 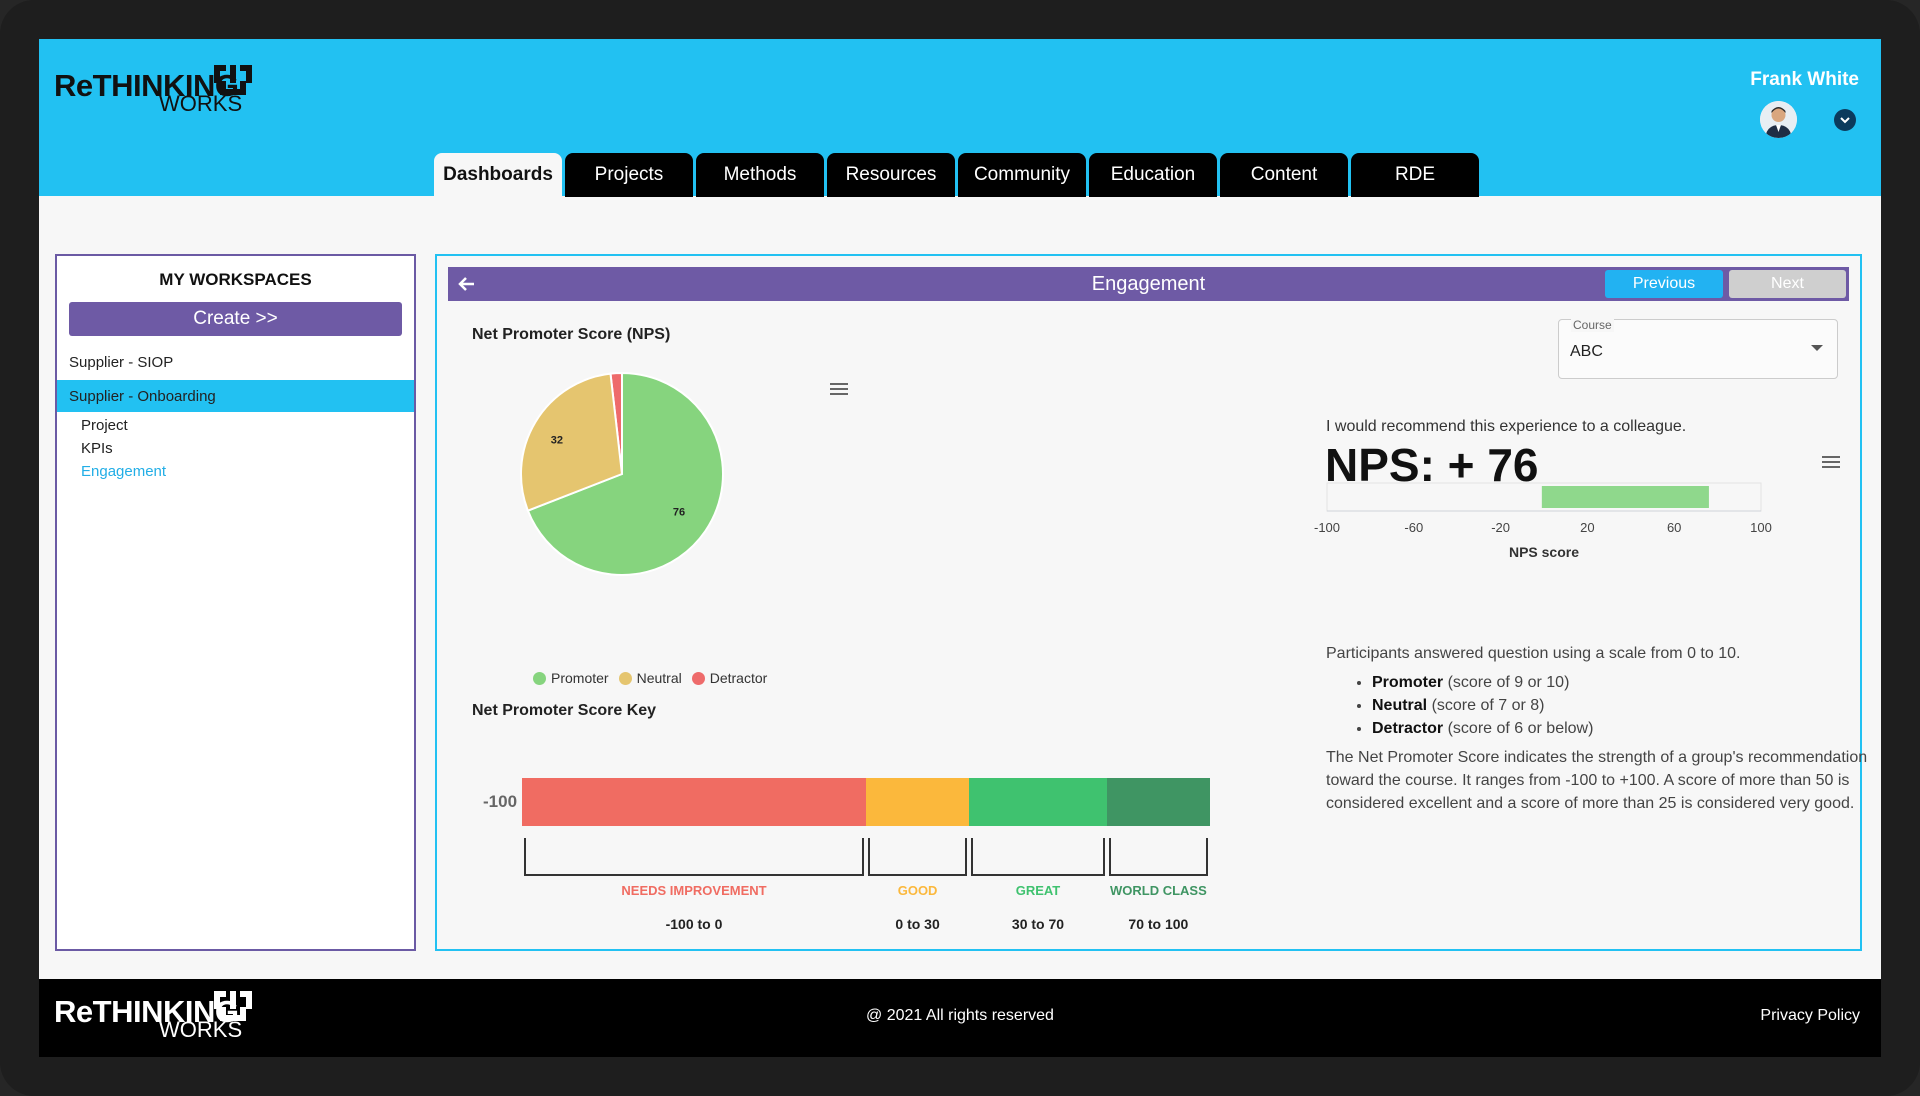 I want to click on nps-score-heading: NPS: + 76, so click(x=1432, y=465).